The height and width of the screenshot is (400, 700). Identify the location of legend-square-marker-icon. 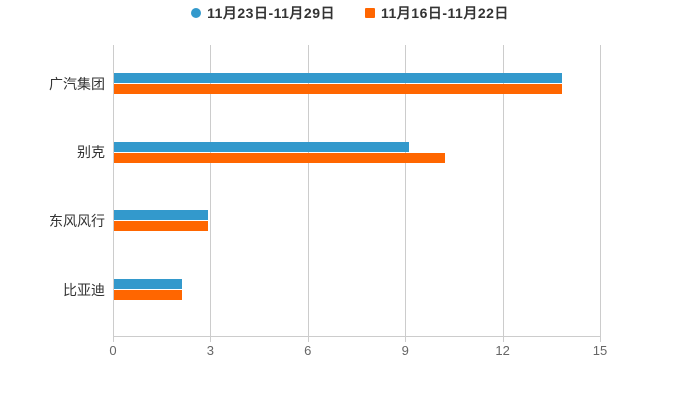
(370, 13).